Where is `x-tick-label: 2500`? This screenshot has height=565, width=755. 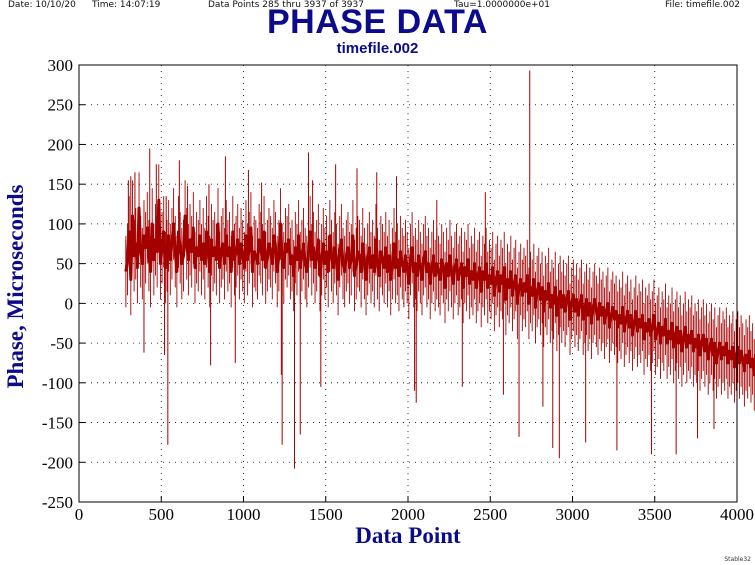
x-tick-label: 2500 is located at coordinates (490, 514).